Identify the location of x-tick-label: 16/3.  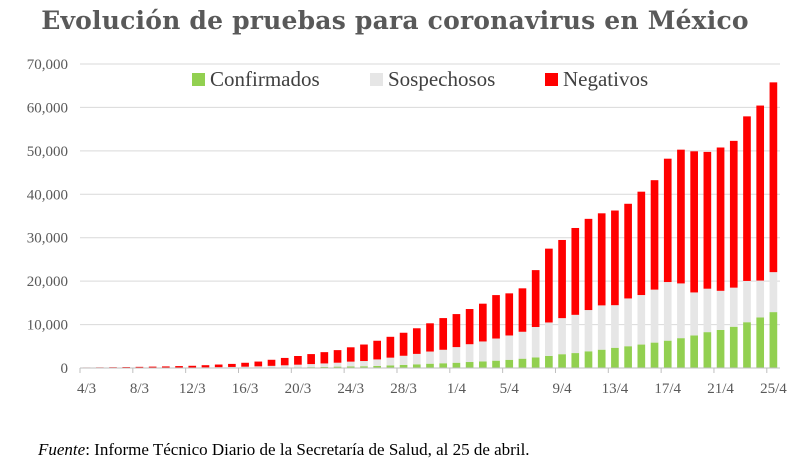
(245, 389).